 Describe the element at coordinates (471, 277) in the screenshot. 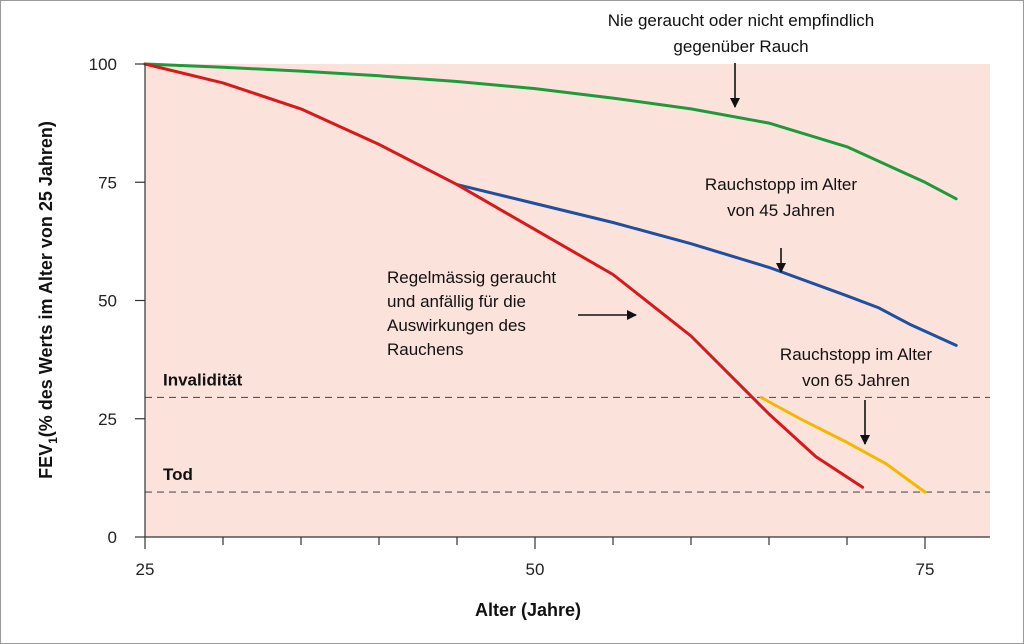

I see `annotation-line: Regelmässig geraucht` at that location.